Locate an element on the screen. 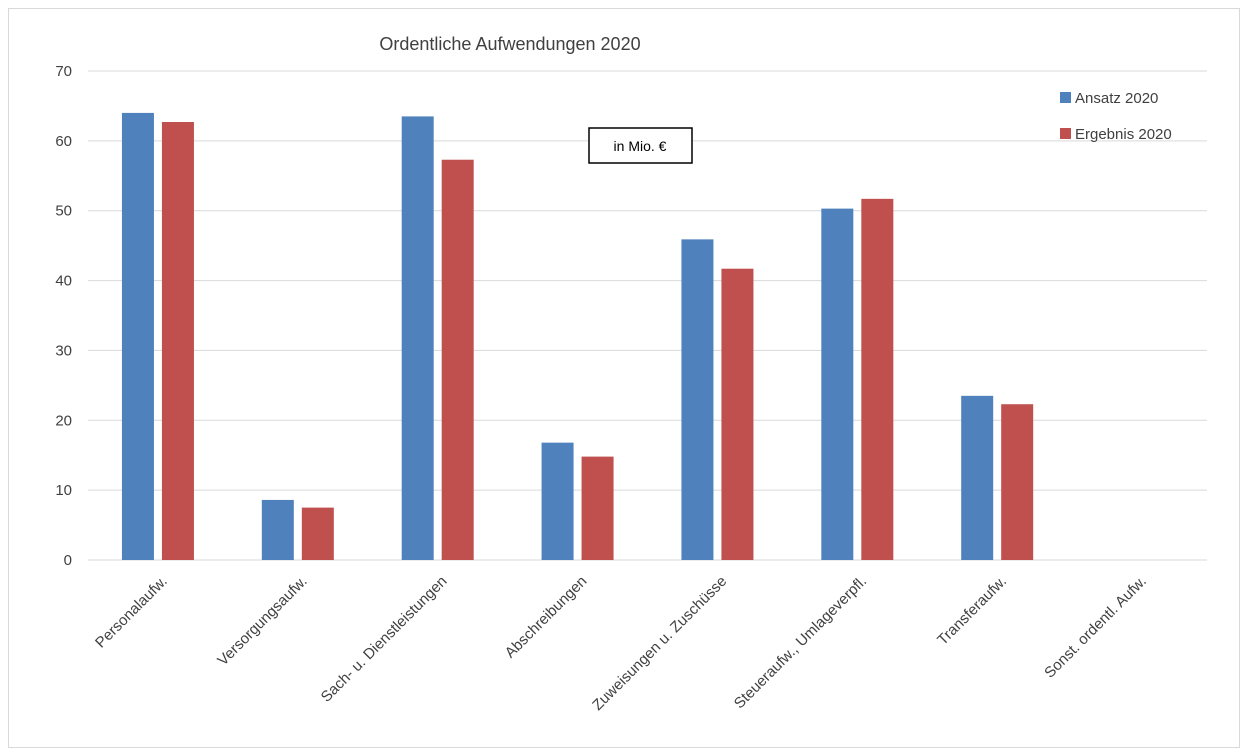  x-category-label: Versorgungsaufw. is located at coordinates (262, 621).